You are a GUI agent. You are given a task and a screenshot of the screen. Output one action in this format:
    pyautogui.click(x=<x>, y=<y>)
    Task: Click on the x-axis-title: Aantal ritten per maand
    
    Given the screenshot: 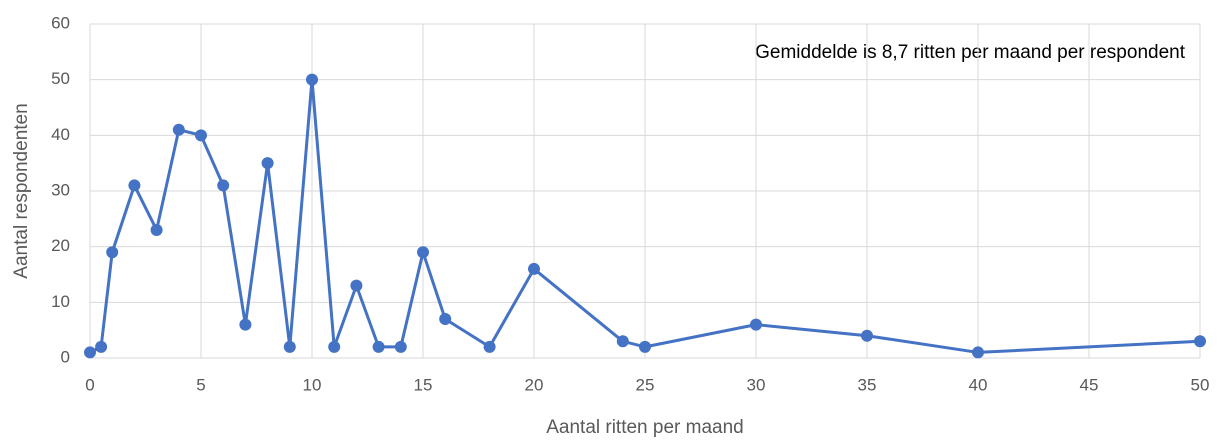 What is the action you would take?
    pyautogui.click(x=645, y=427)
    